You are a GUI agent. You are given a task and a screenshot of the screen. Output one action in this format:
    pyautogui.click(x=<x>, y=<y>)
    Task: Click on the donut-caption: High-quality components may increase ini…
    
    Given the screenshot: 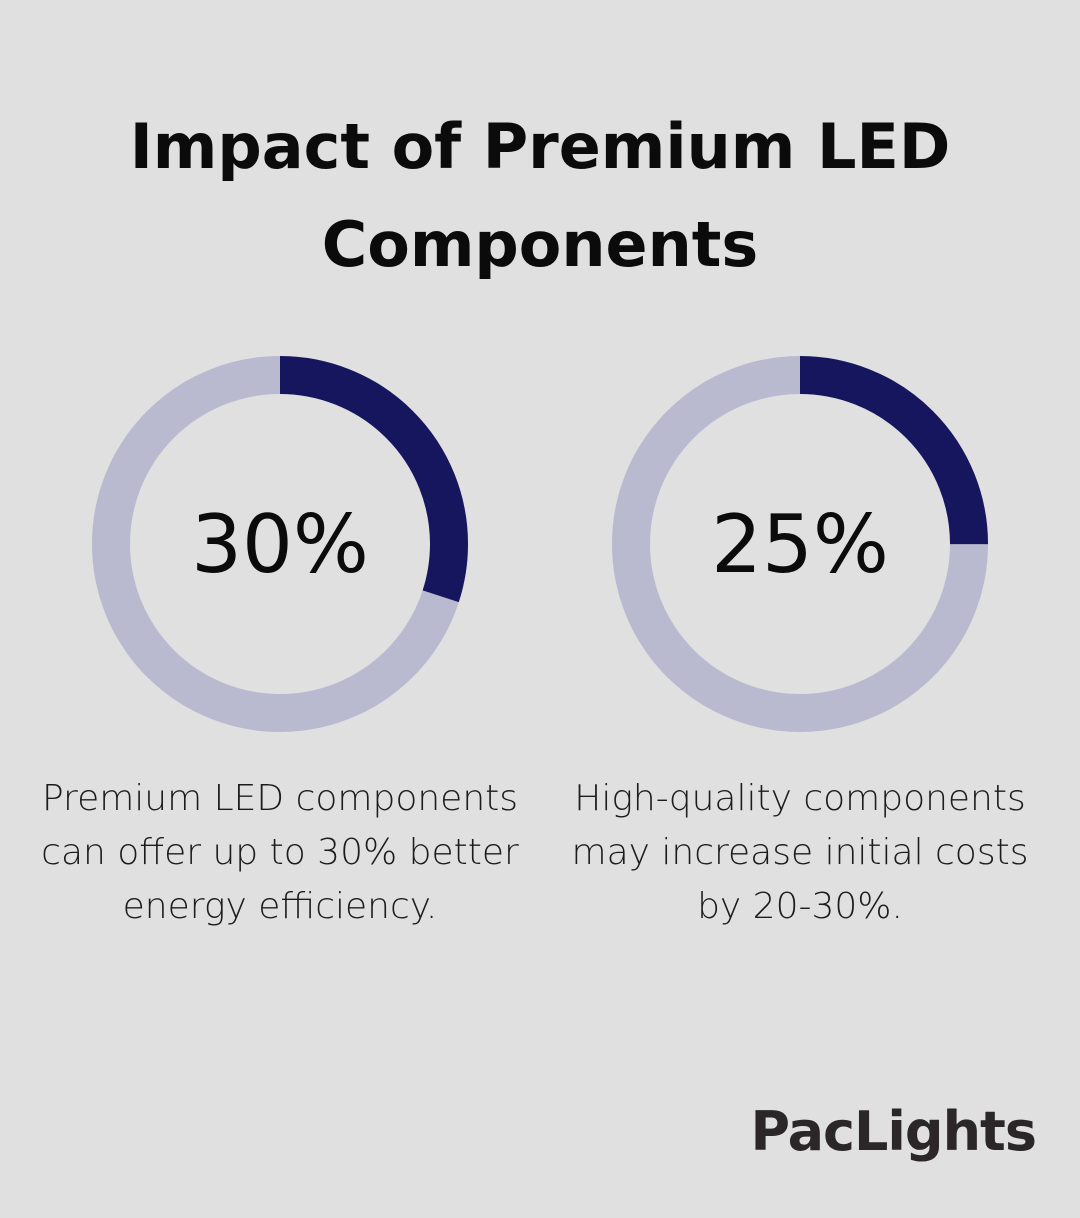 What is the action you would take?
    pyautogui.click(x=800, y=852)
    